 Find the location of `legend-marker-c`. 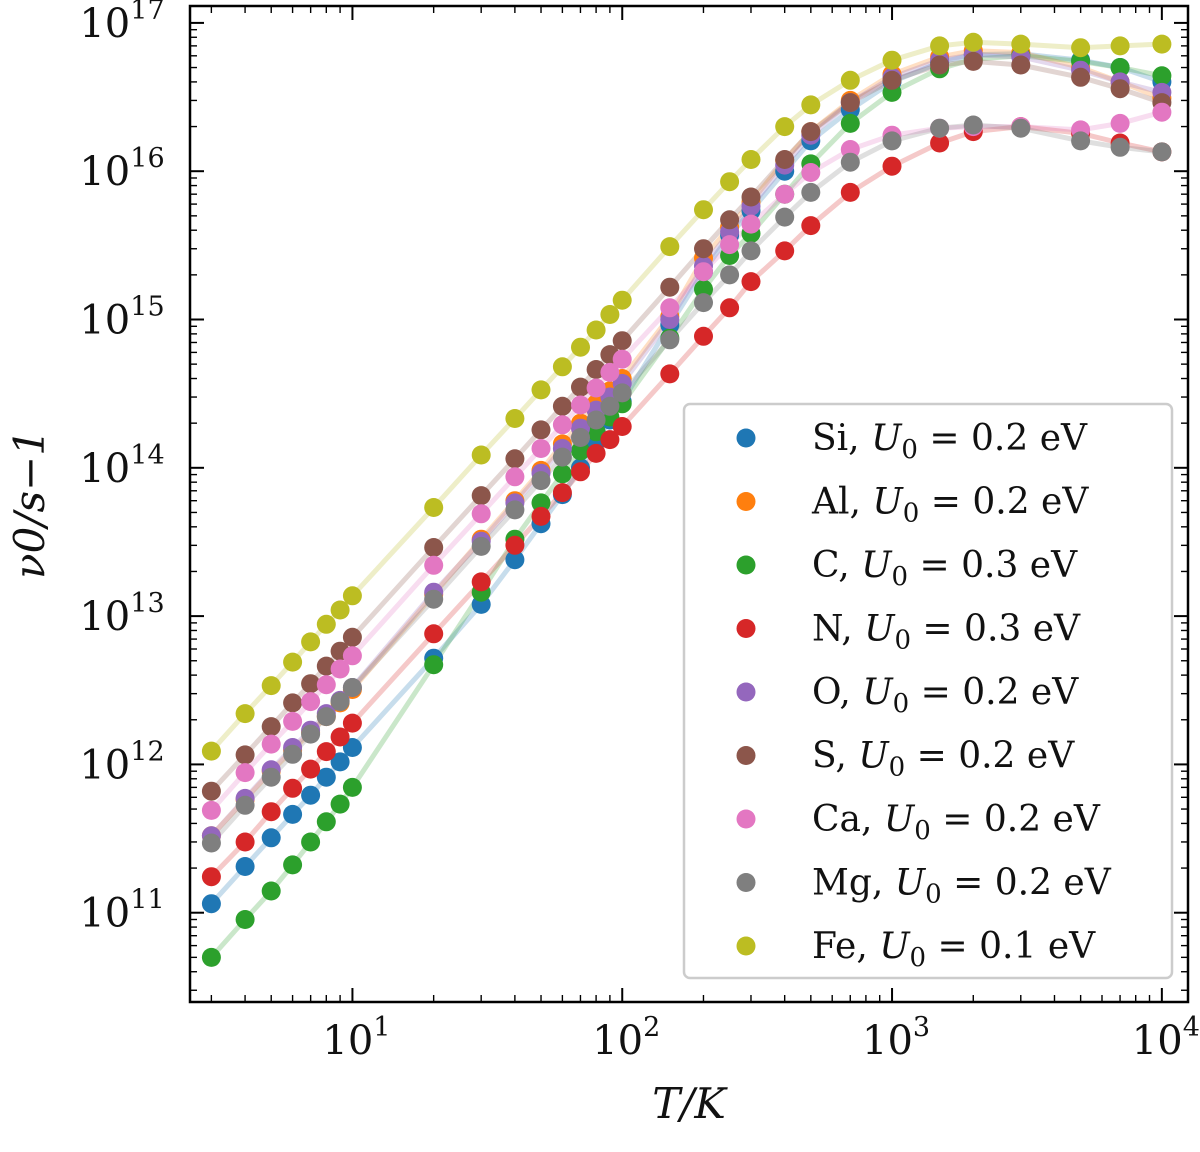

legend-marker-c is located at coordinates (746, 565).